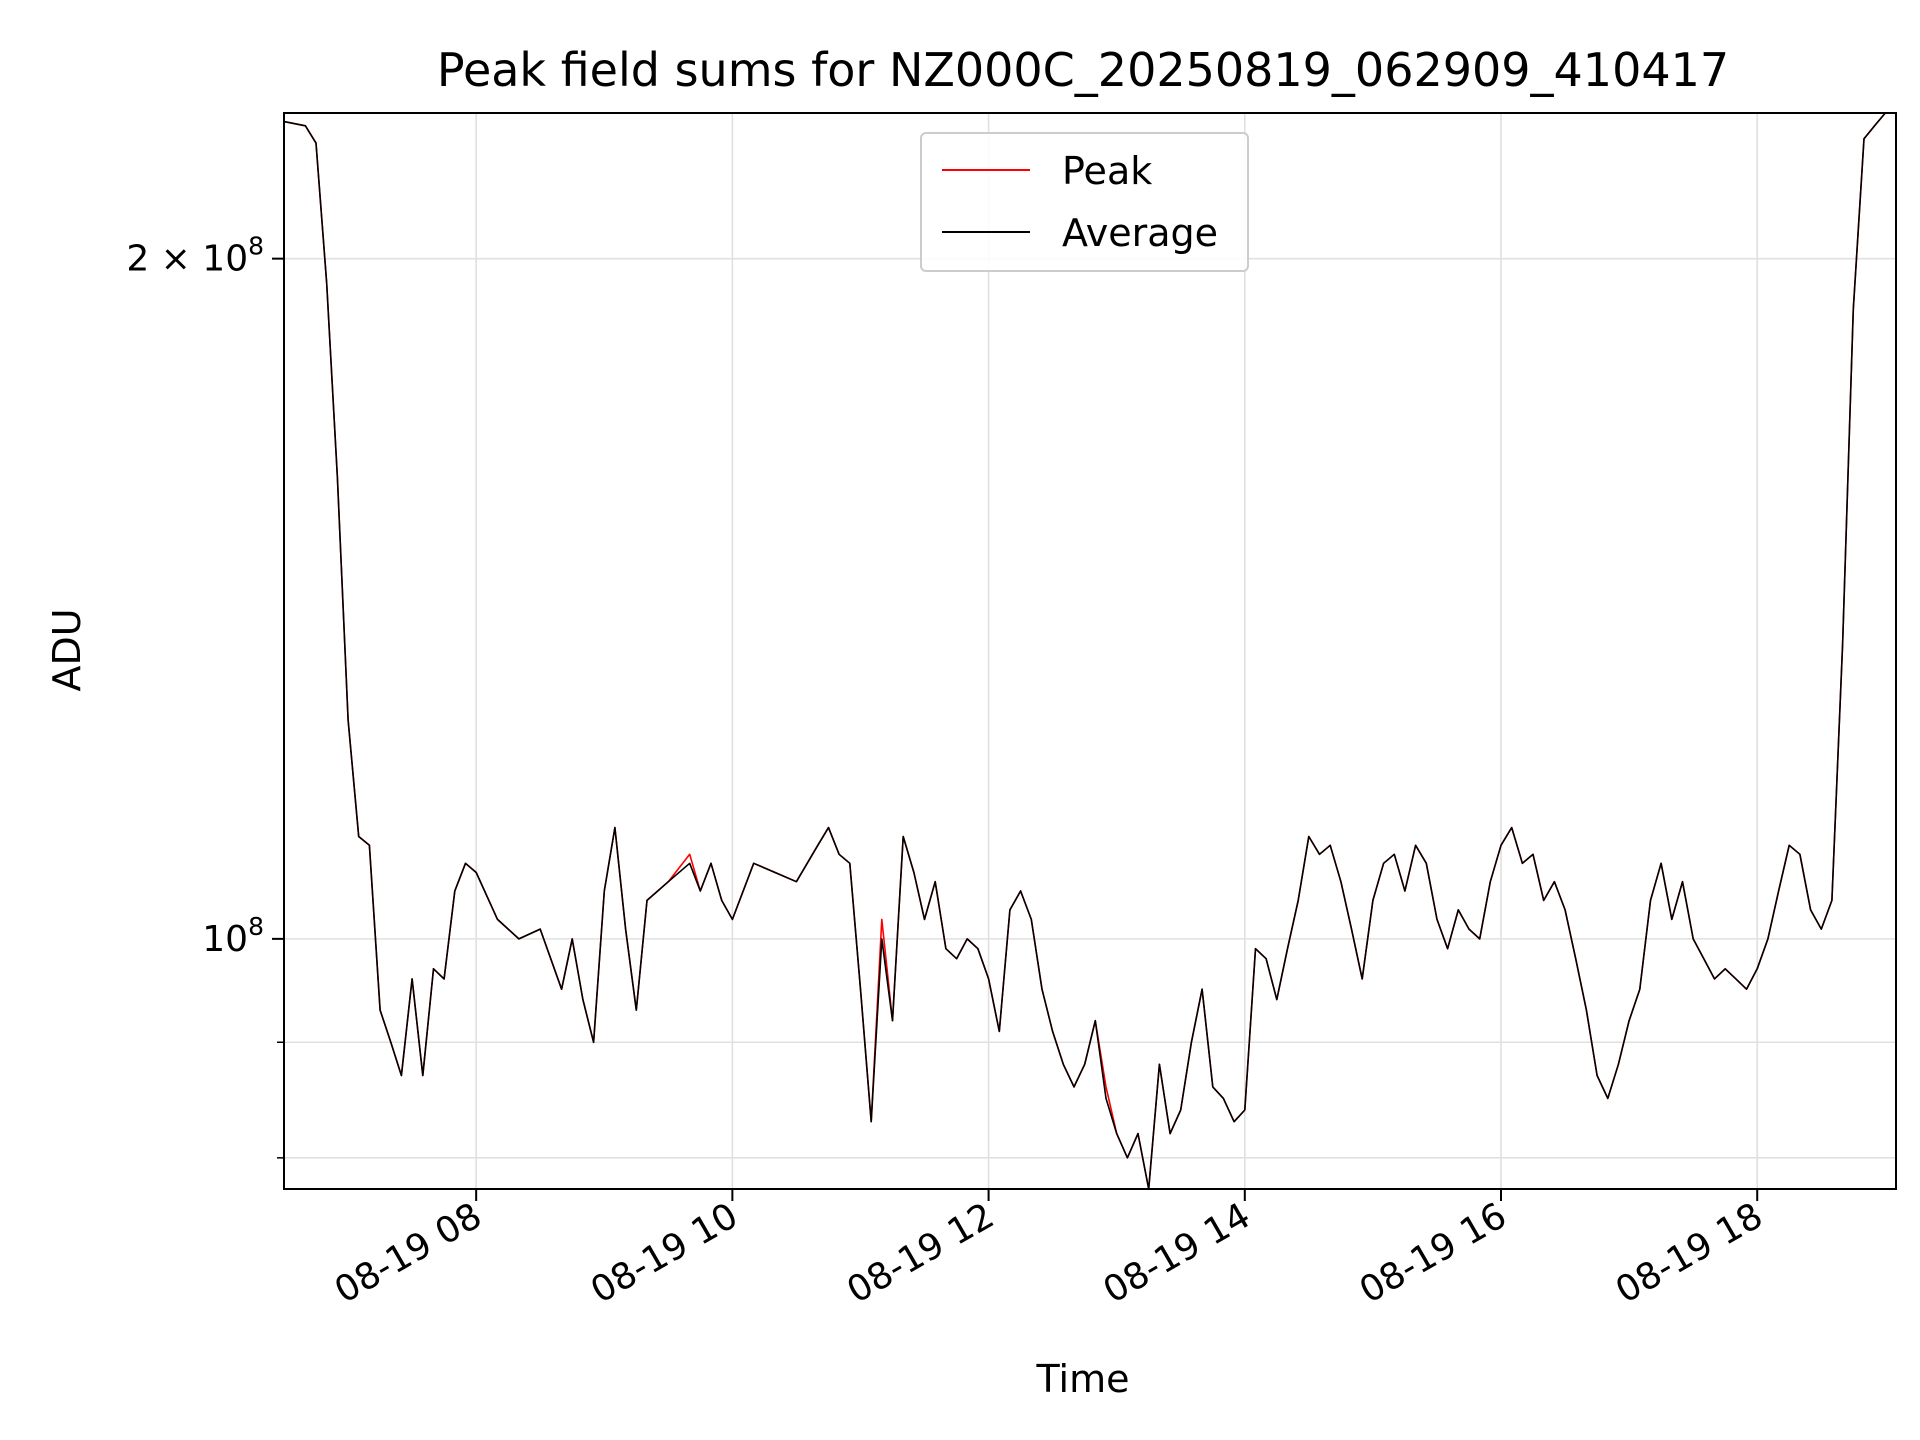  What do you see at coordinates (195, 256) in the screenshot?
I see `y-tick-label: 2 × 108` at bounding box center [195, 256].